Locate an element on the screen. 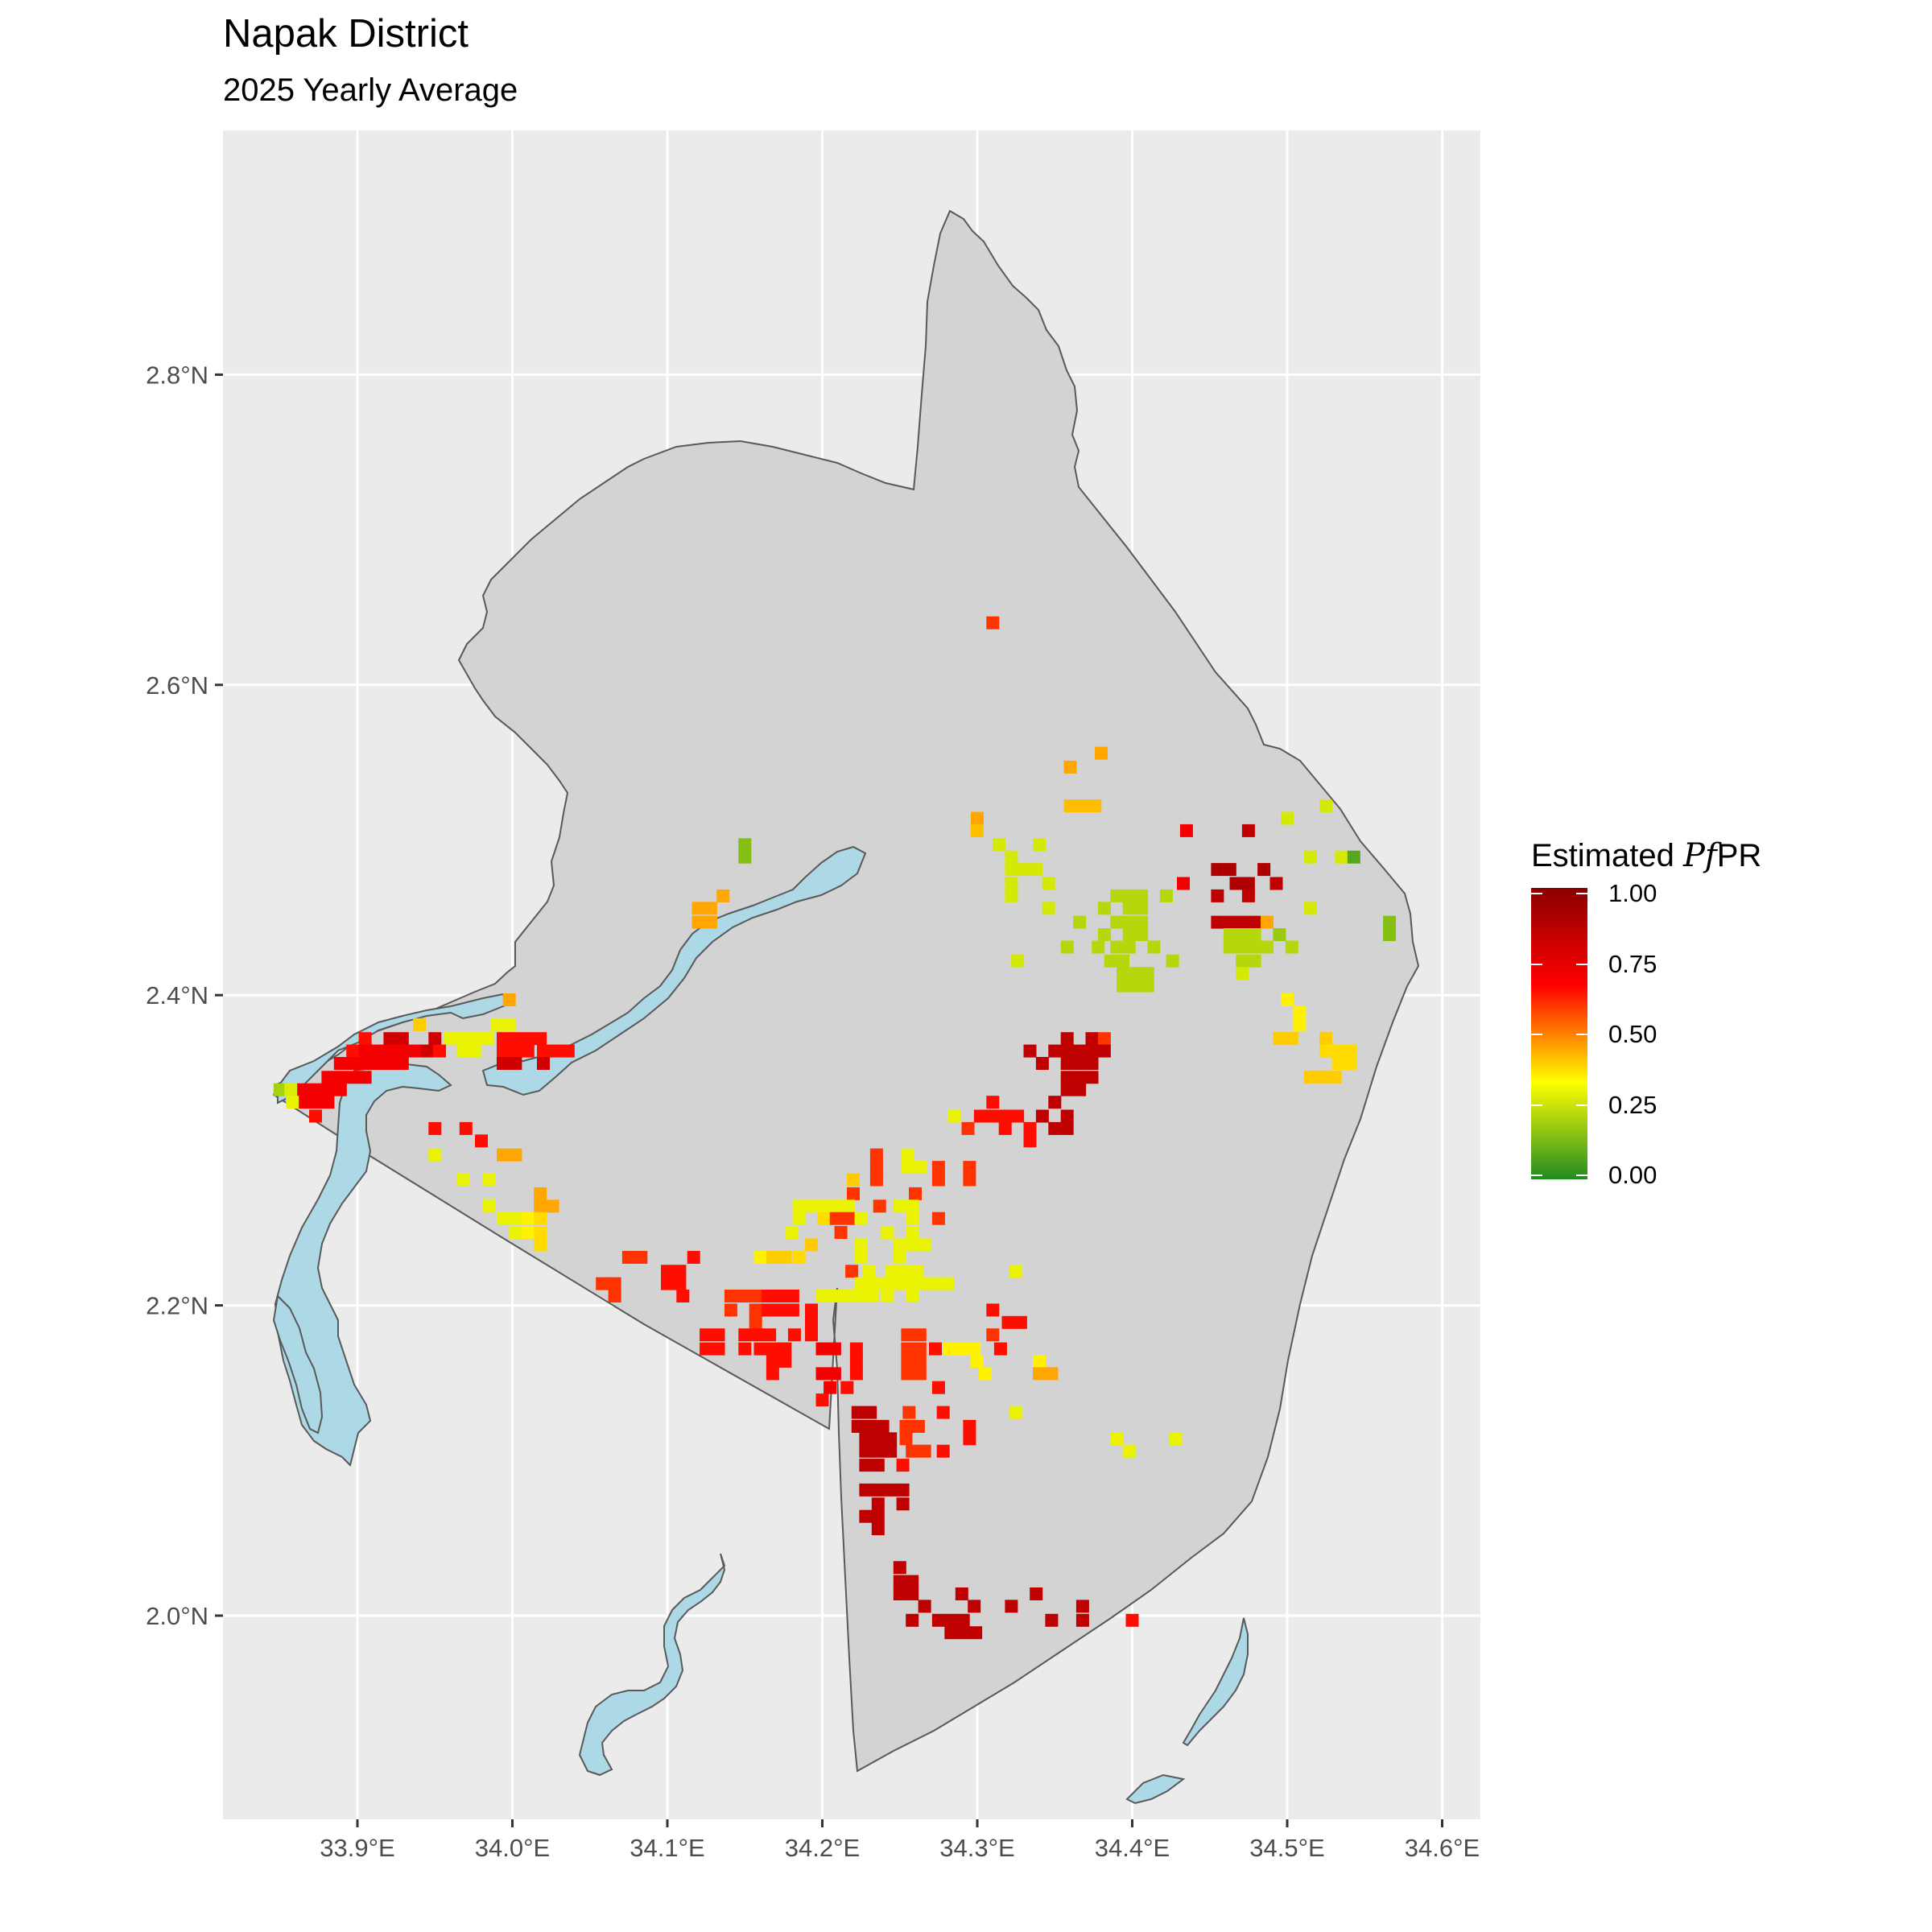 Image resolution: width=1932 pixels, height=1932 pixels. x-tick-label-3: 34.2°E is located at coordinates (822, 1848).